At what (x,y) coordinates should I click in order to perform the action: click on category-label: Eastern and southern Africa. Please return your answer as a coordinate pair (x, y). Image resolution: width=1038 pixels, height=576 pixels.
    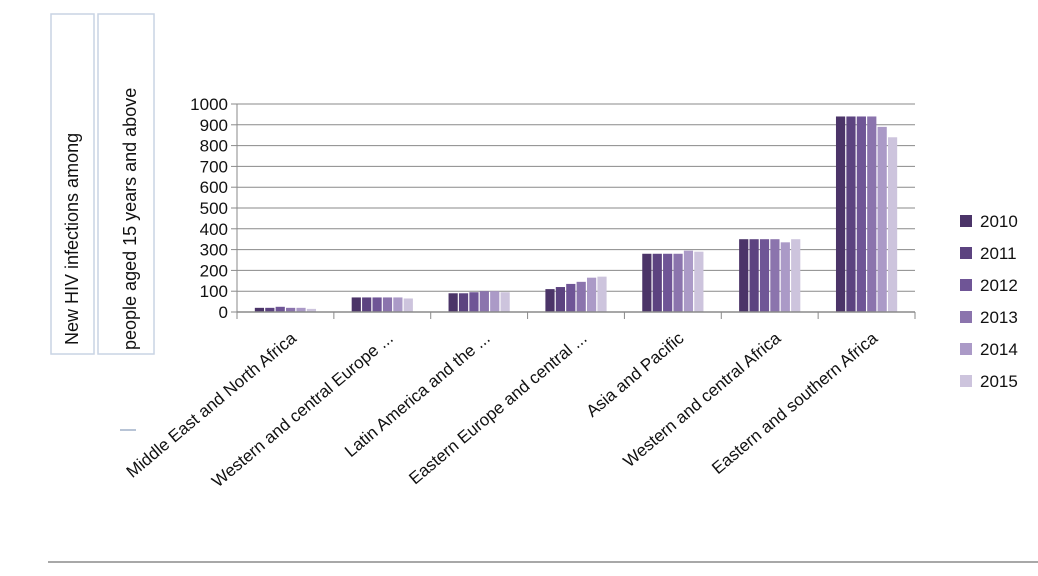
    Looking at the image, I should click on (794, 403).